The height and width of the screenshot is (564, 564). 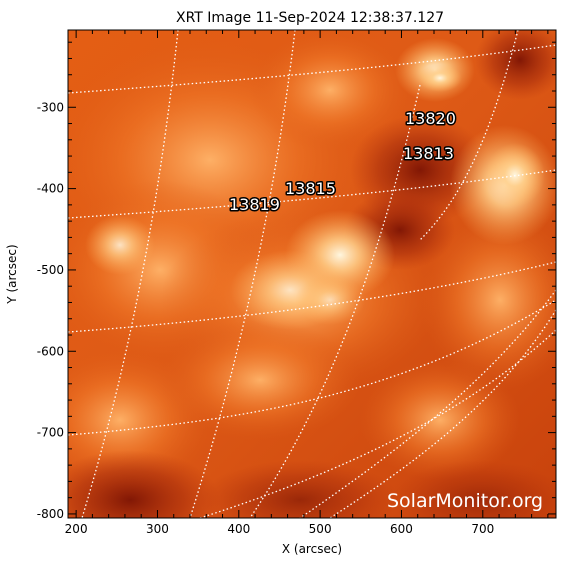 I want to click on region-label-outline: 13813, so click(x=428, y=153).